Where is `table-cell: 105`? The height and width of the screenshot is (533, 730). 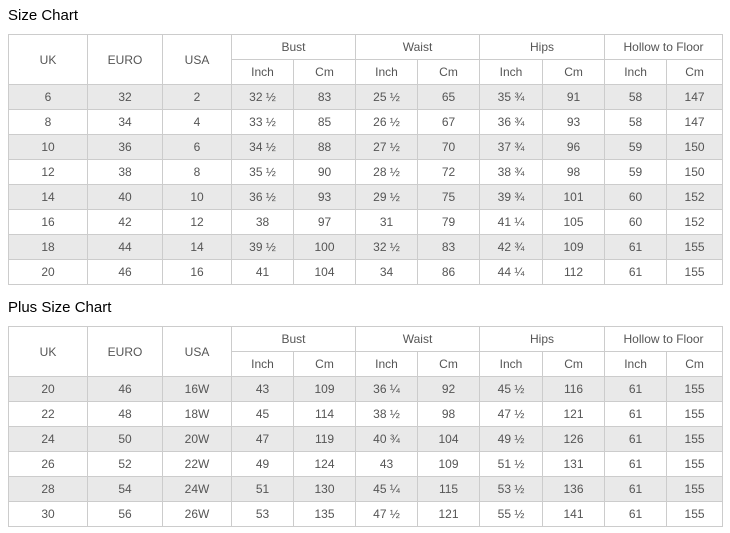
table-cell: 105 is located at coordinates (574, 222).